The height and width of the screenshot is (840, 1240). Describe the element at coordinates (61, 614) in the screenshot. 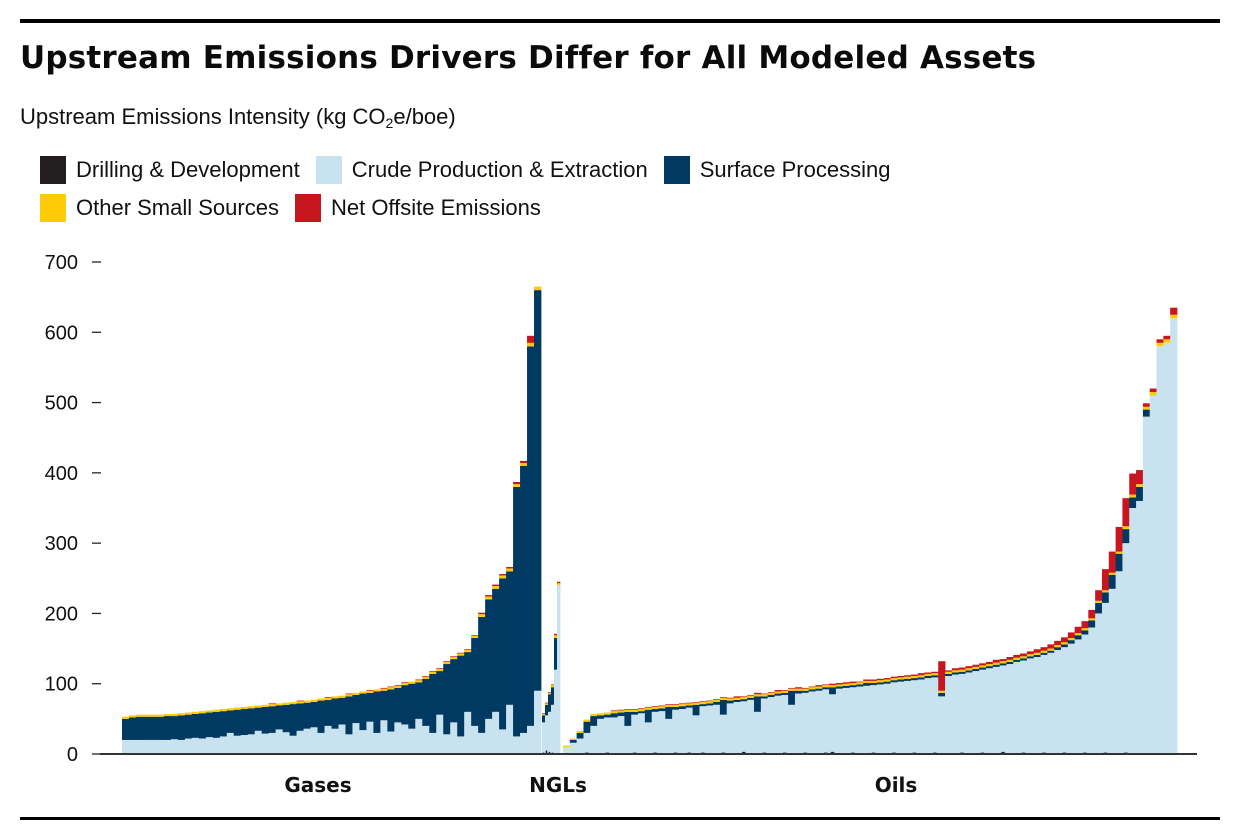

I see `y-tick-label: 200` at that location.